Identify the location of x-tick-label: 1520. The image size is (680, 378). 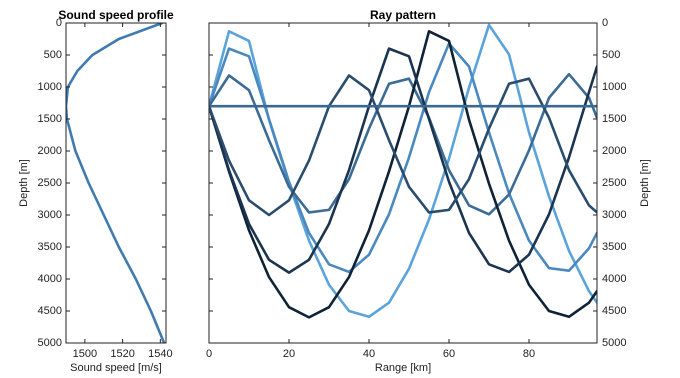
(122, 354).